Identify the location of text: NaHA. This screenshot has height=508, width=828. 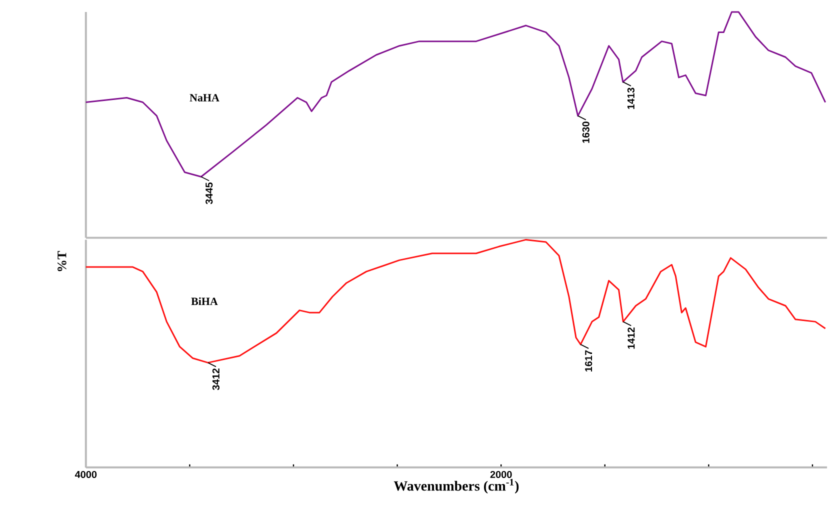
(205, 98).